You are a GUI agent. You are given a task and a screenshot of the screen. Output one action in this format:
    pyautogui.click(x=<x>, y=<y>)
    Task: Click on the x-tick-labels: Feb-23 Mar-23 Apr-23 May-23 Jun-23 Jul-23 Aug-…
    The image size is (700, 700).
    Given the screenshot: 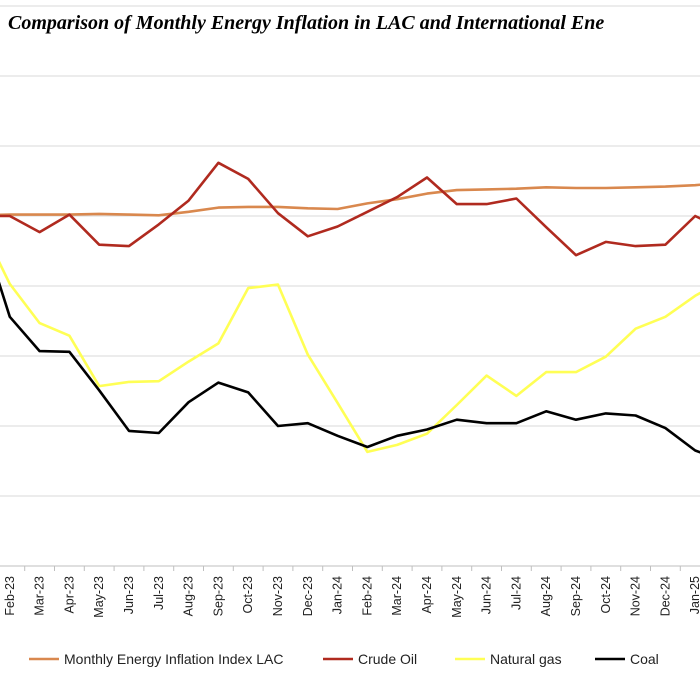 What is the action you would take?
    pyautogui.click(x=351, y=597)
    